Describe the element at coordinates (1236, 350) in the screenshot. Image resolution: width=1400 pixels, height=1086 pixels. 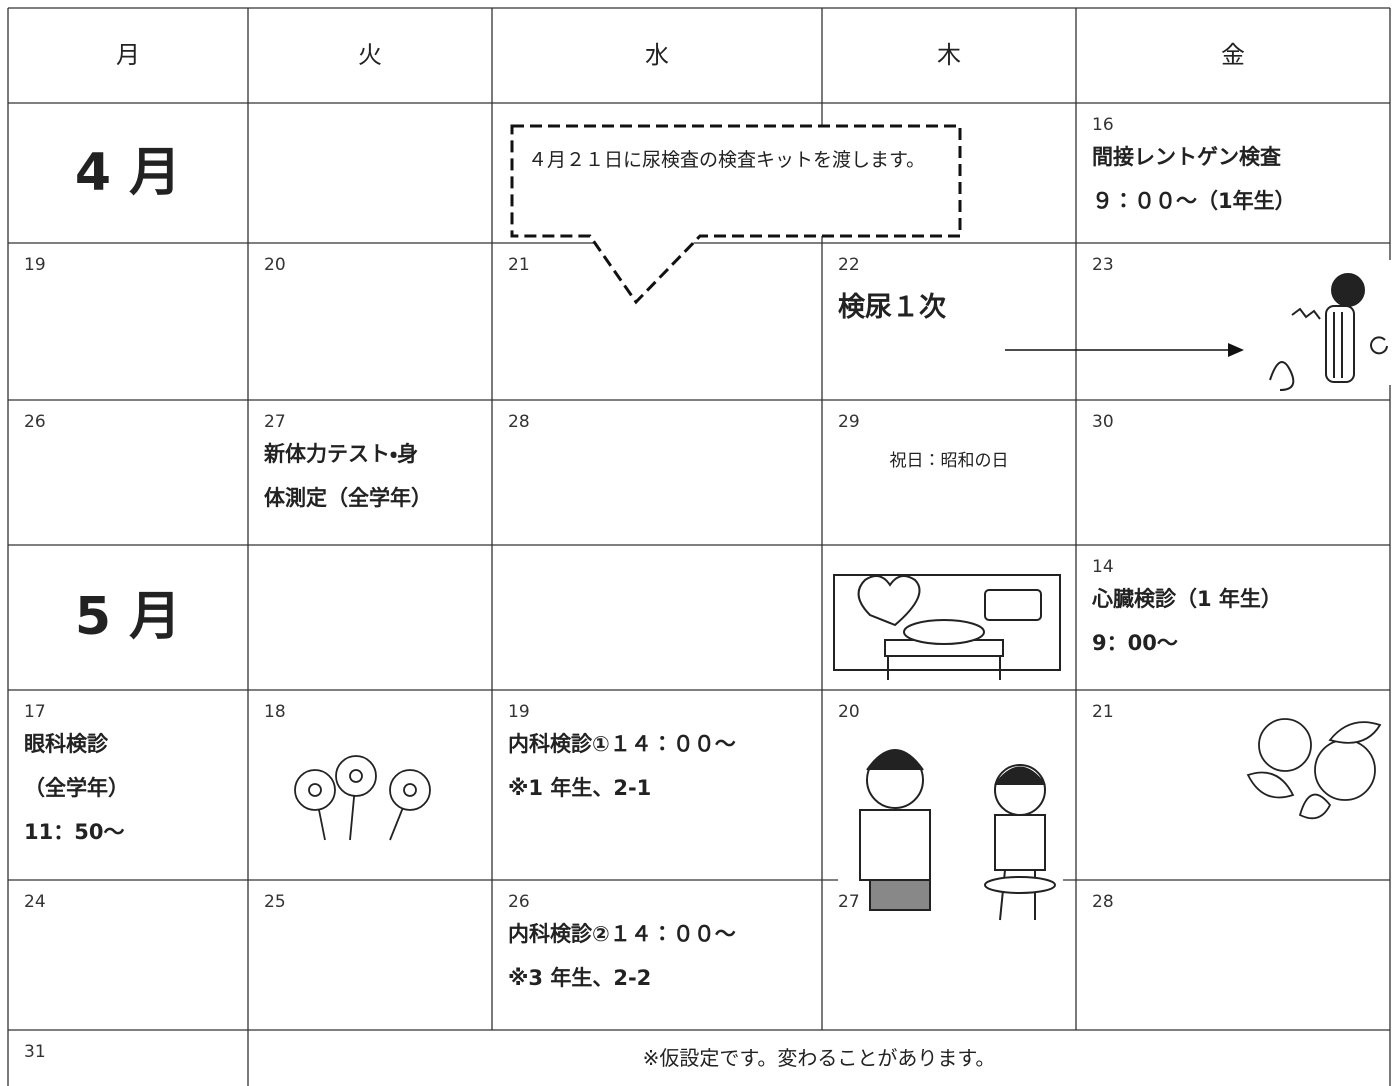
I see `arrow-head` at that location.